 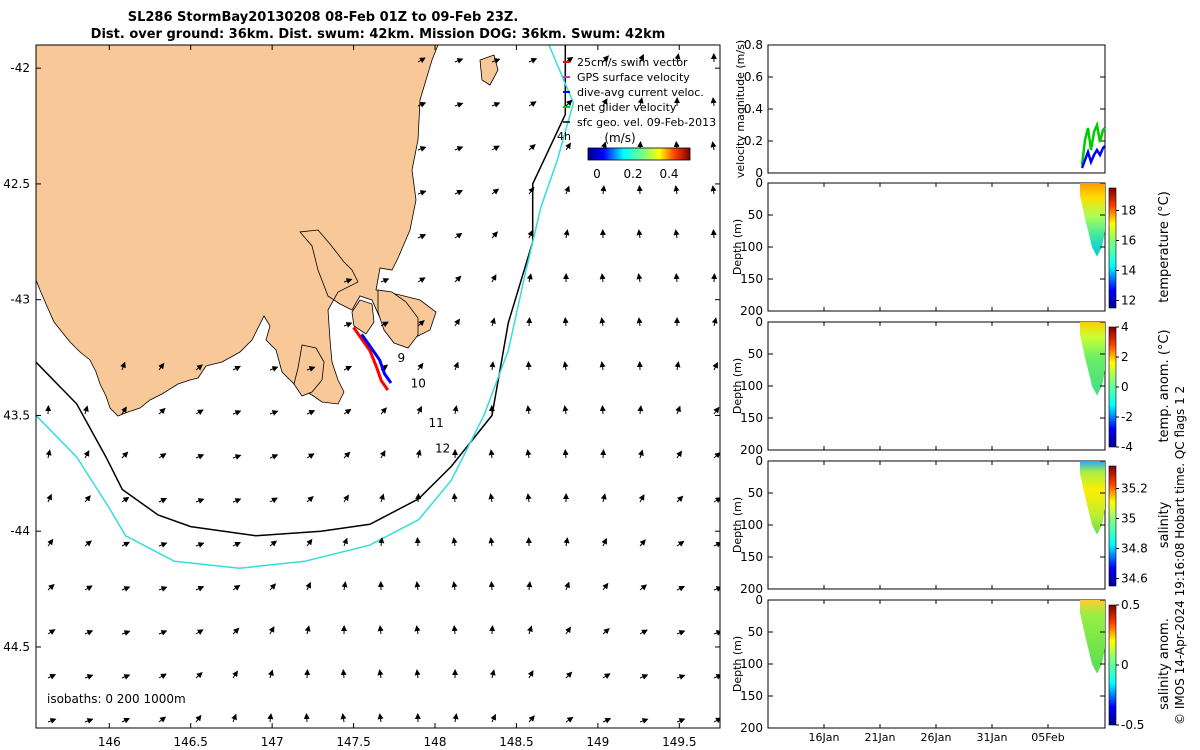 What do you see at coordinates (633, 92) in the screenshot?
I see `legend-item-dive-avg: dive-avg current veloc.` at bounding box center [633, 92].